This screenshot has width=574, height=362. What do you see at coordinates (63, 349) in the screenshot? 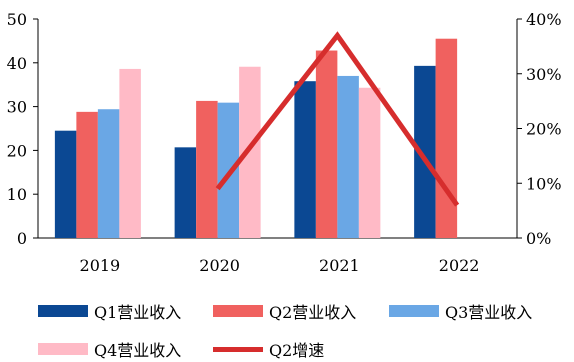
I see `legend-swatch-q4` at bounding box center [63, 349].